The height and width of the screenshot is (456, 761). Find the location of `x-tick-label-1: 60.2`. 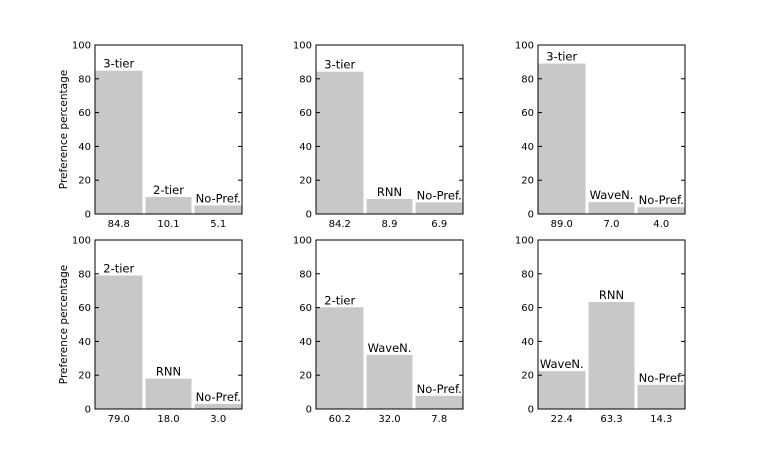

x-tick-label-1: 60.2 is located at coordinates (340, 419).